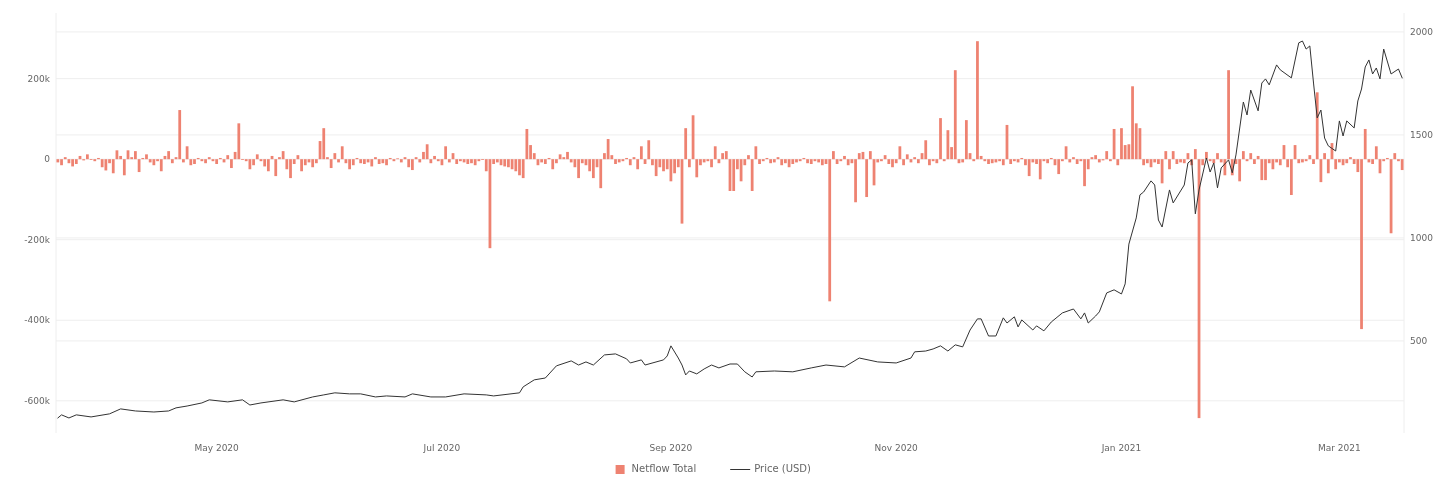 Image resolution: width=1456 pixels, height=490 pixels. What do you see at coordinates (1422, 237) in the screenshot?
I see `y2-tick-label: 1000` at bounding box center [1422, 237].